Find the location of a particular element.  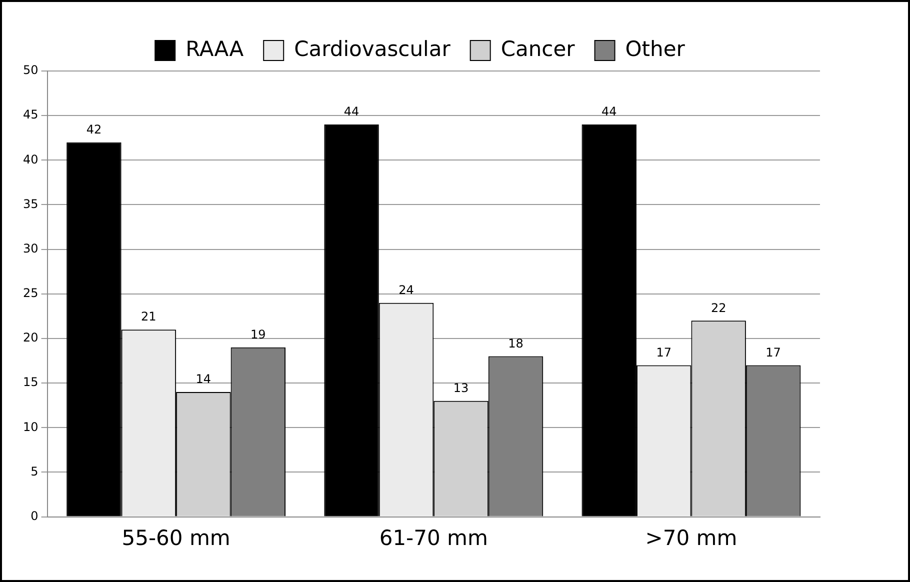

data-label: 42 is located at coordinates (94, 129).